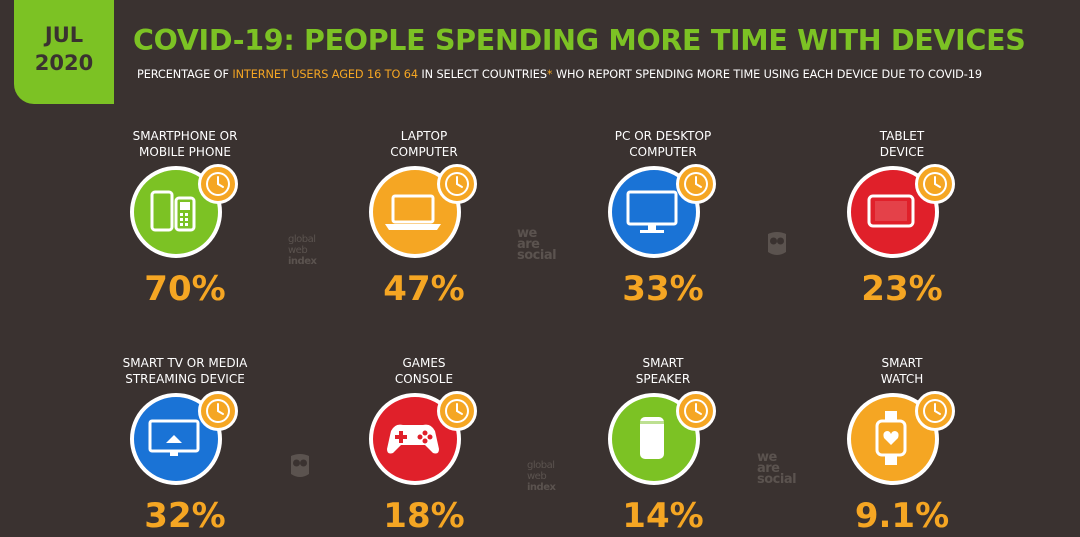 The image size is (1080, 537). What do you see at coordinates (902, 152) in the screenshot?
I see `device-label-line: DEVICE` at bounding box center [902, 152].